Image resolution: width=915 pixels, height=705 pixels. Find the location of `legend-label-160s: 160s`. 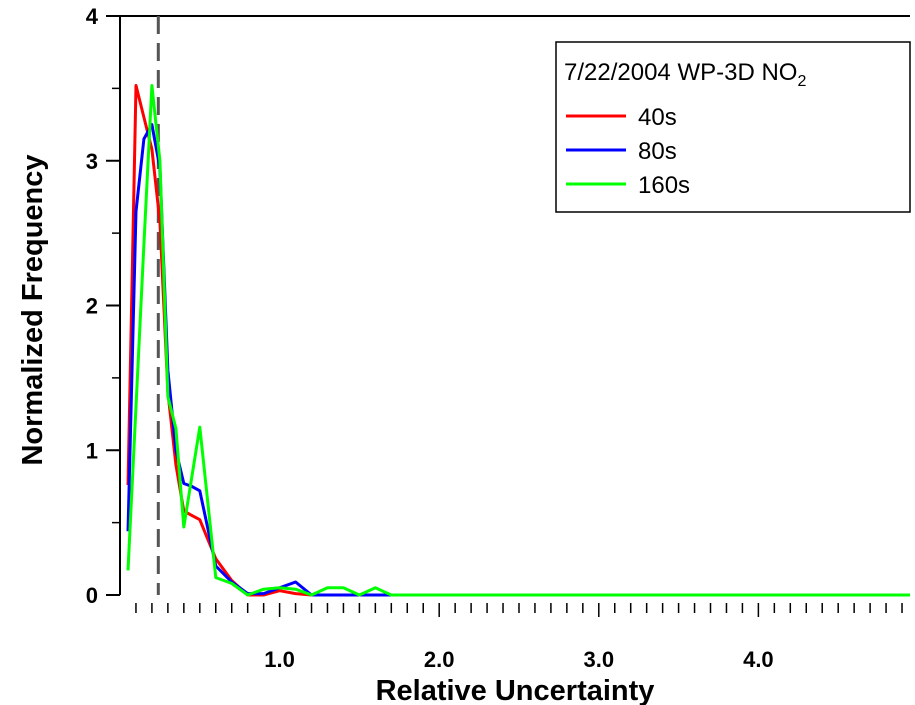

legend-label-160s: 160s is located at coordinates (664, 185).